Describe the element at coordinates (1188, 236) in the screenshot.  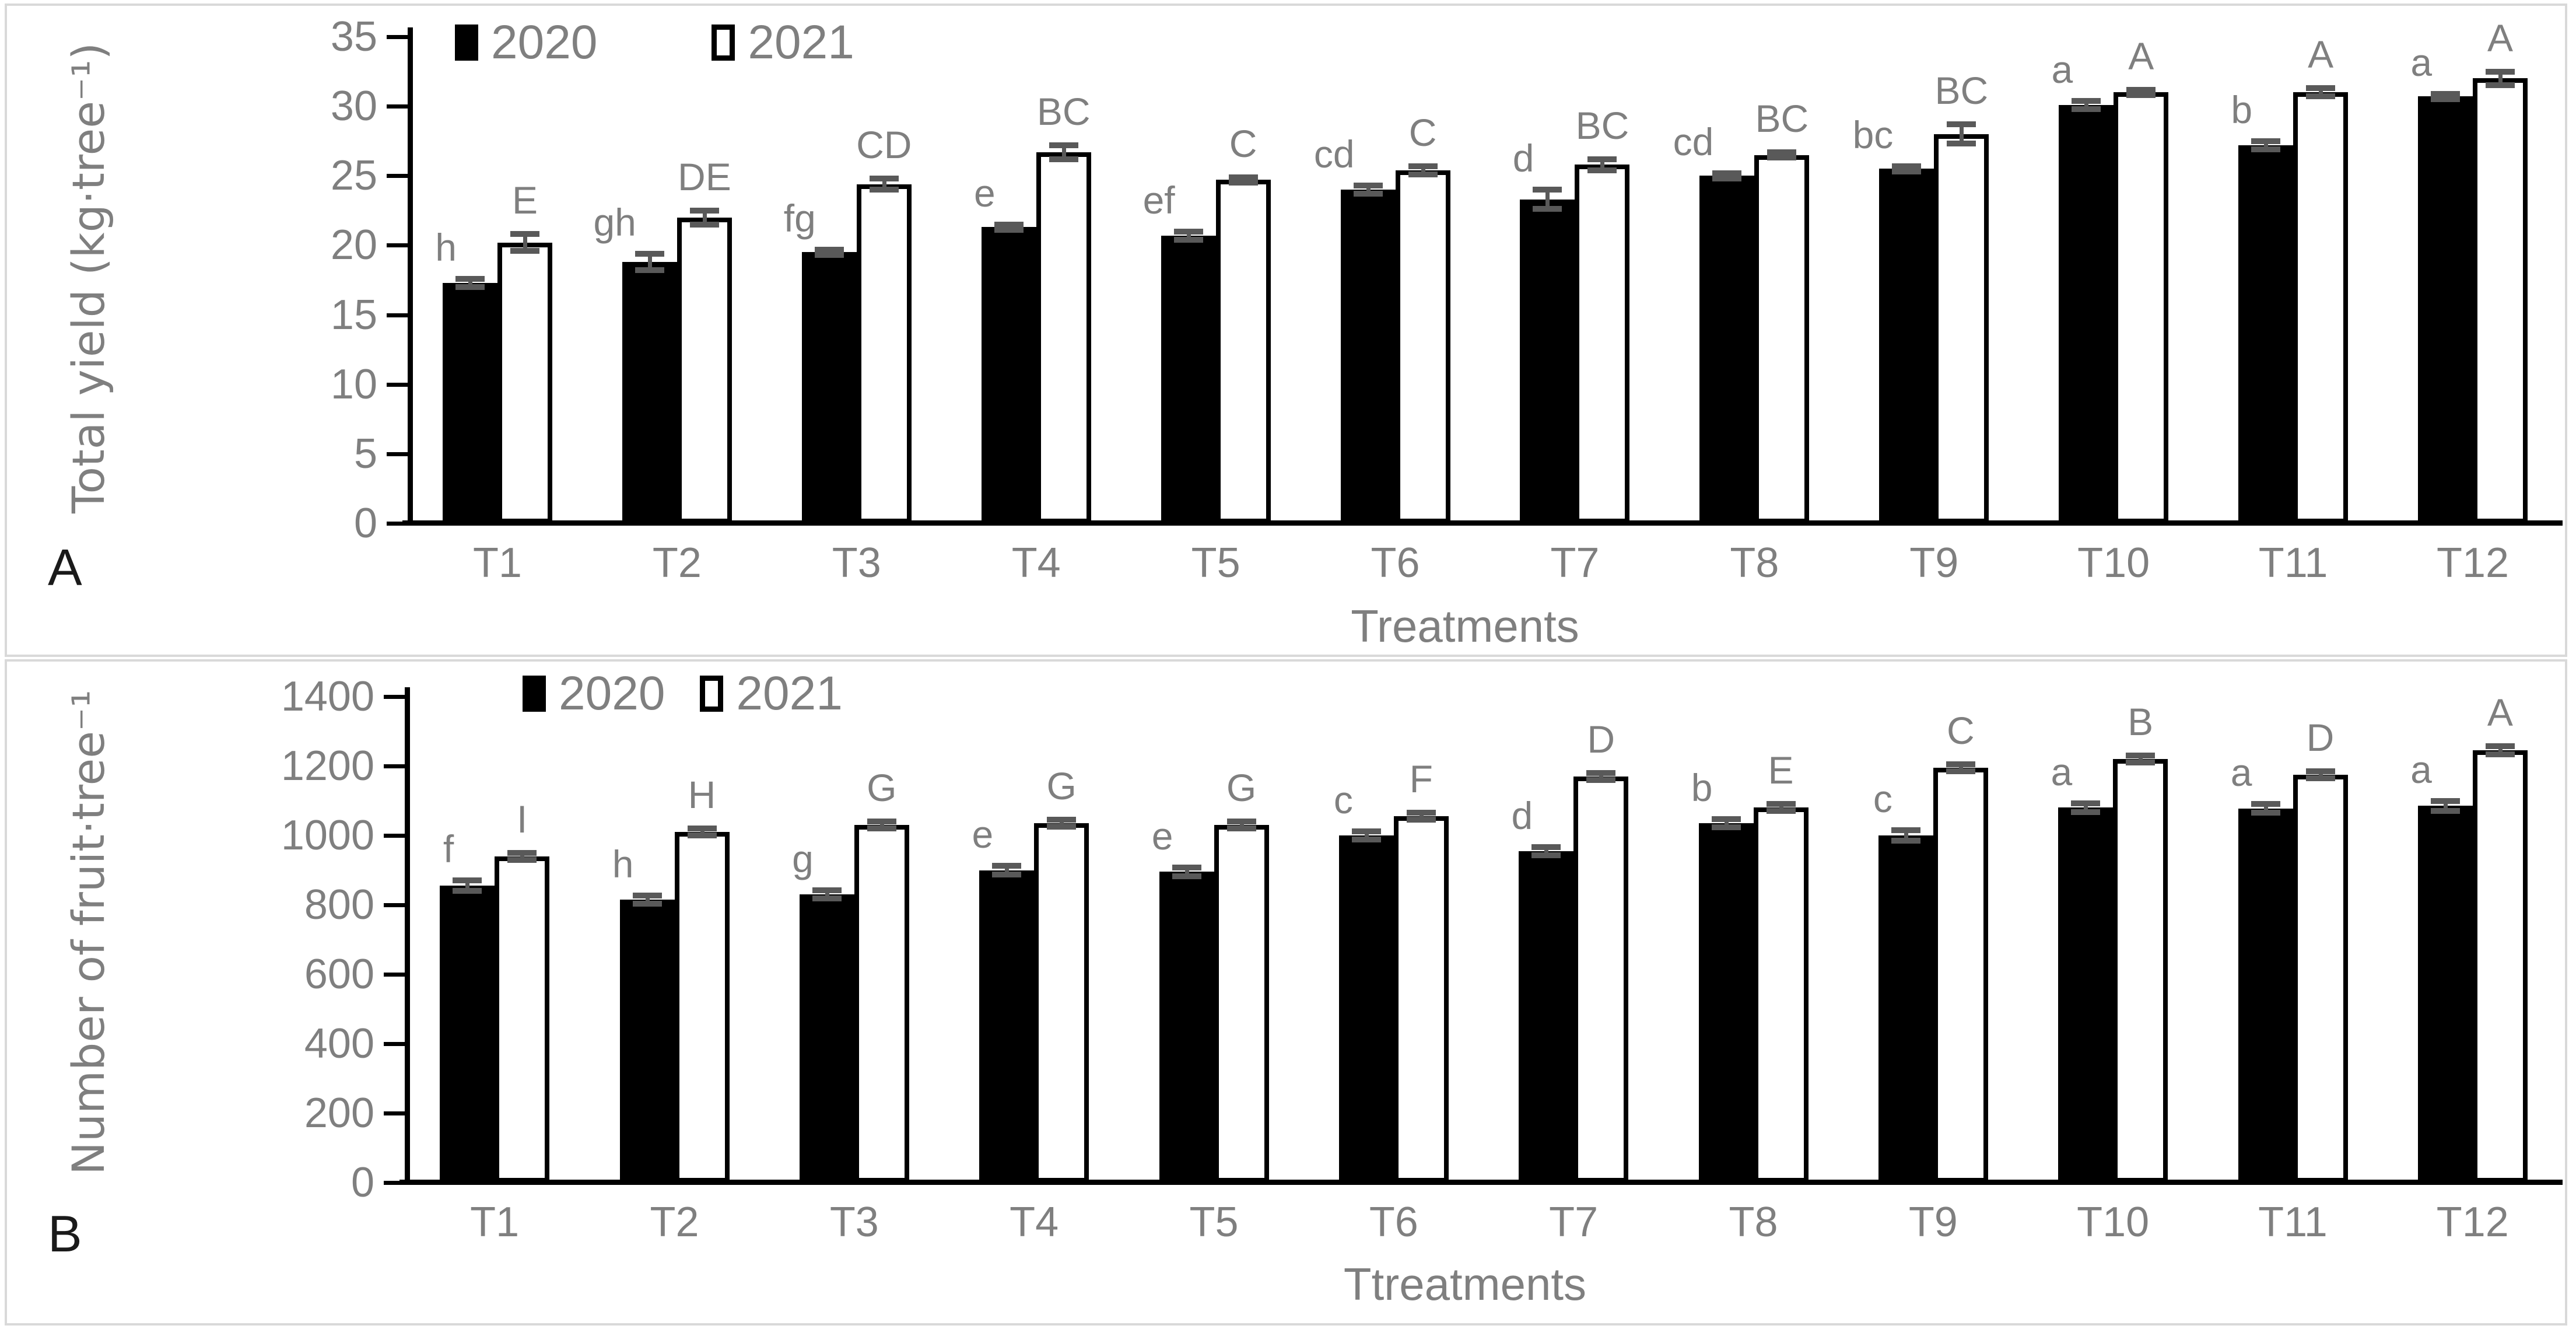
I see `error-bar-2020-T5` at that location.